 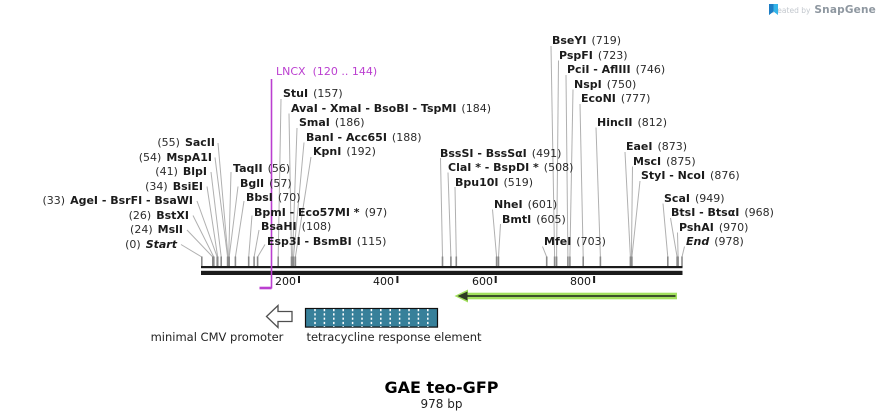 I want to click on site-bmti: BmtI (605), so click(x=534, y=219).